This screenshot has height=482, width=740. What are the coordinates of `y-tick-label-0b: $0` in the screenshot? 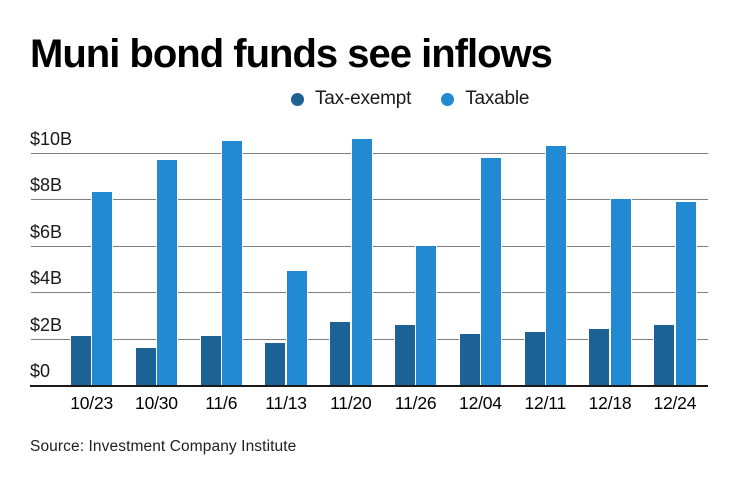 It's located at (40, 371).